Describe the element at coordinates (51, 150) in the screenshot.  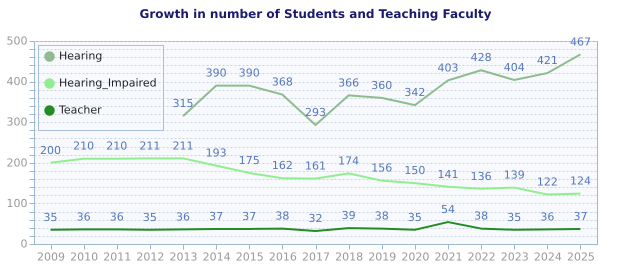
I see `data-label: 200` at that location.